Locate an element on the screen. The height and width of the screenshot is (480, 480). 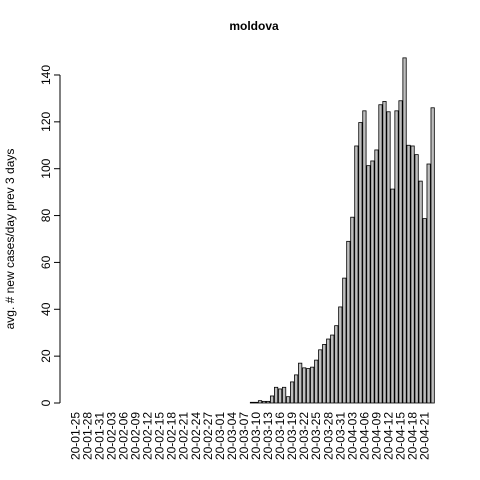
x-tick-label: 20-01-25 is located at coordinates (75, 436).